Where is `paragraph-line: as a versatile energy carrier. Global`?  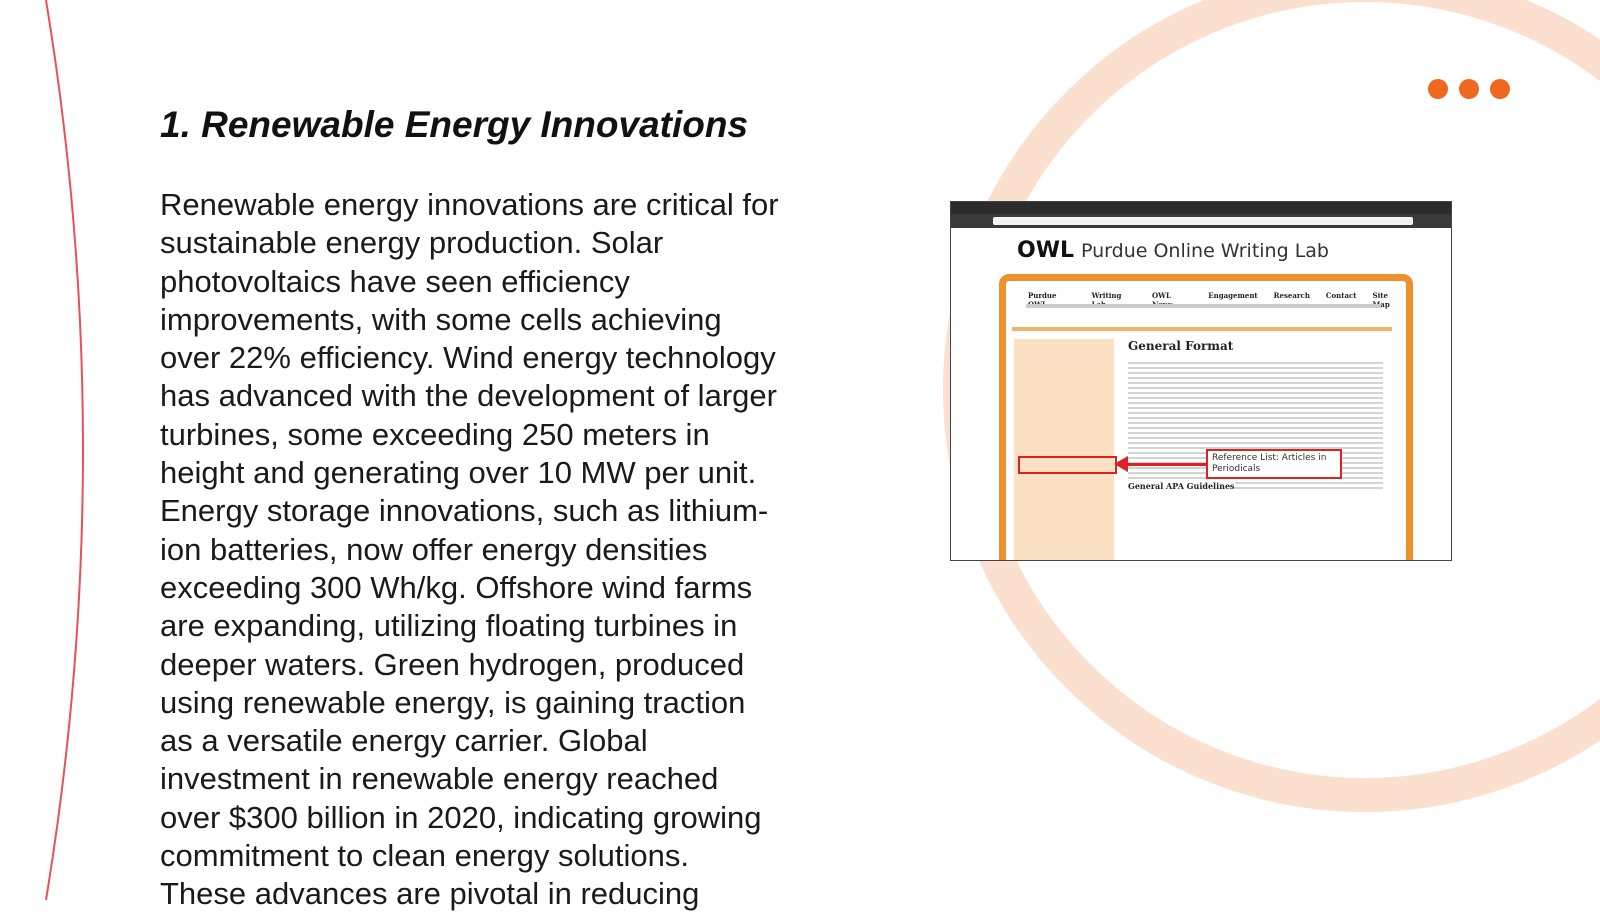
paragraph-line: as a versatile energy carrier. Global is located at coordinates (404, 741).